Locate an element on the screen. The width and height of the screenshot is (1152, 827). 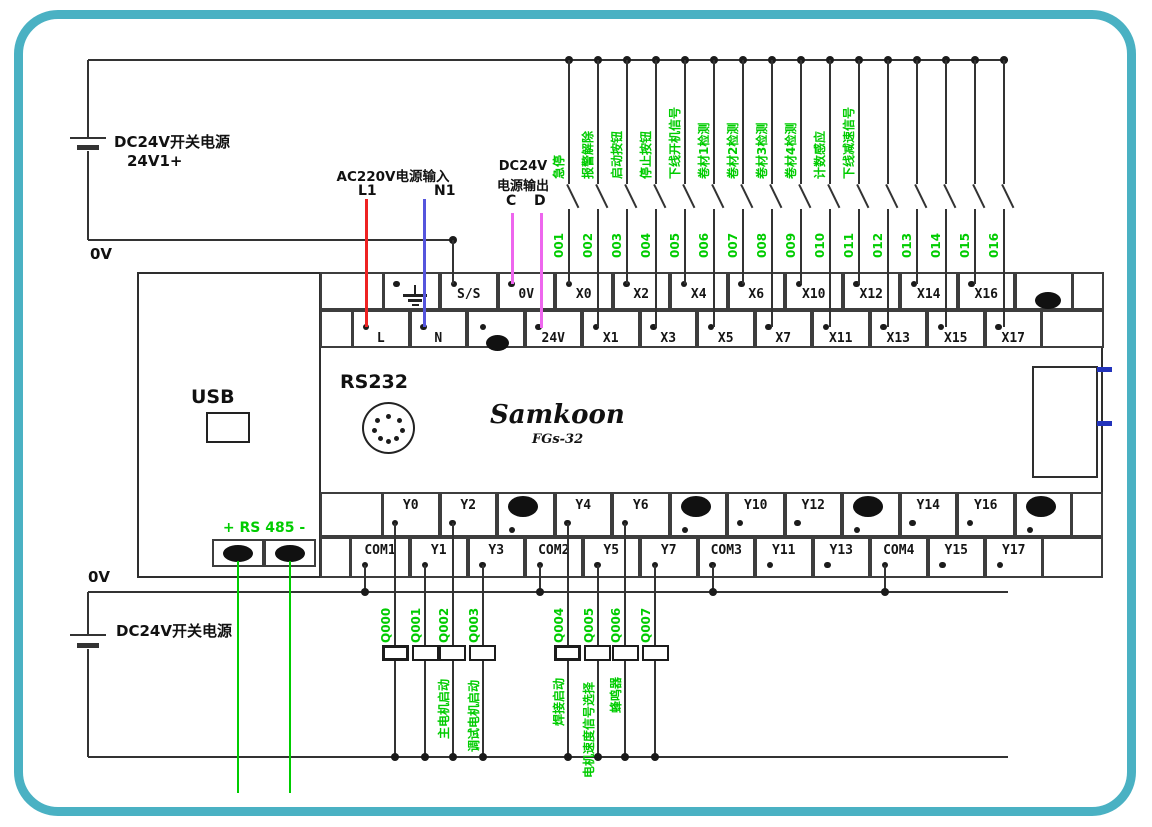
terminal-label: Y15 is located at coordinates (956, 550).